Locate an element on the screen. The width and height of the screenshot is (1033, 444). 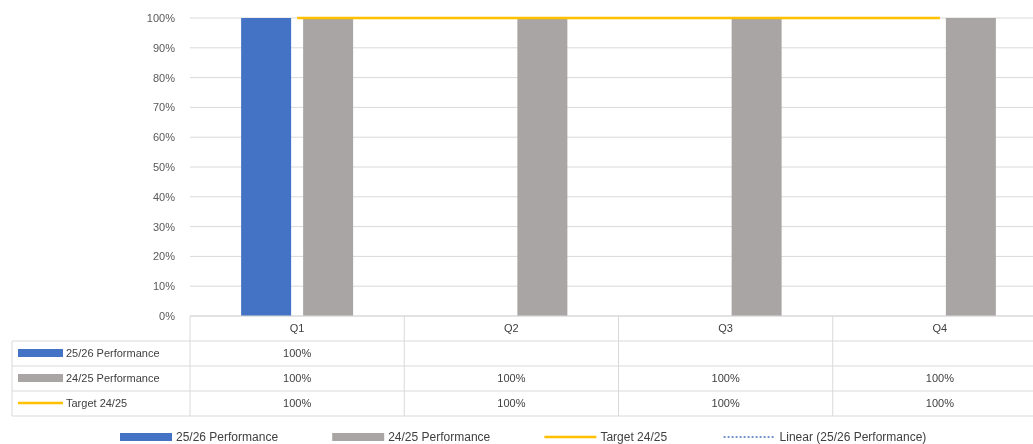
y-tick-label: 40% is located at coordinates (164, 196).